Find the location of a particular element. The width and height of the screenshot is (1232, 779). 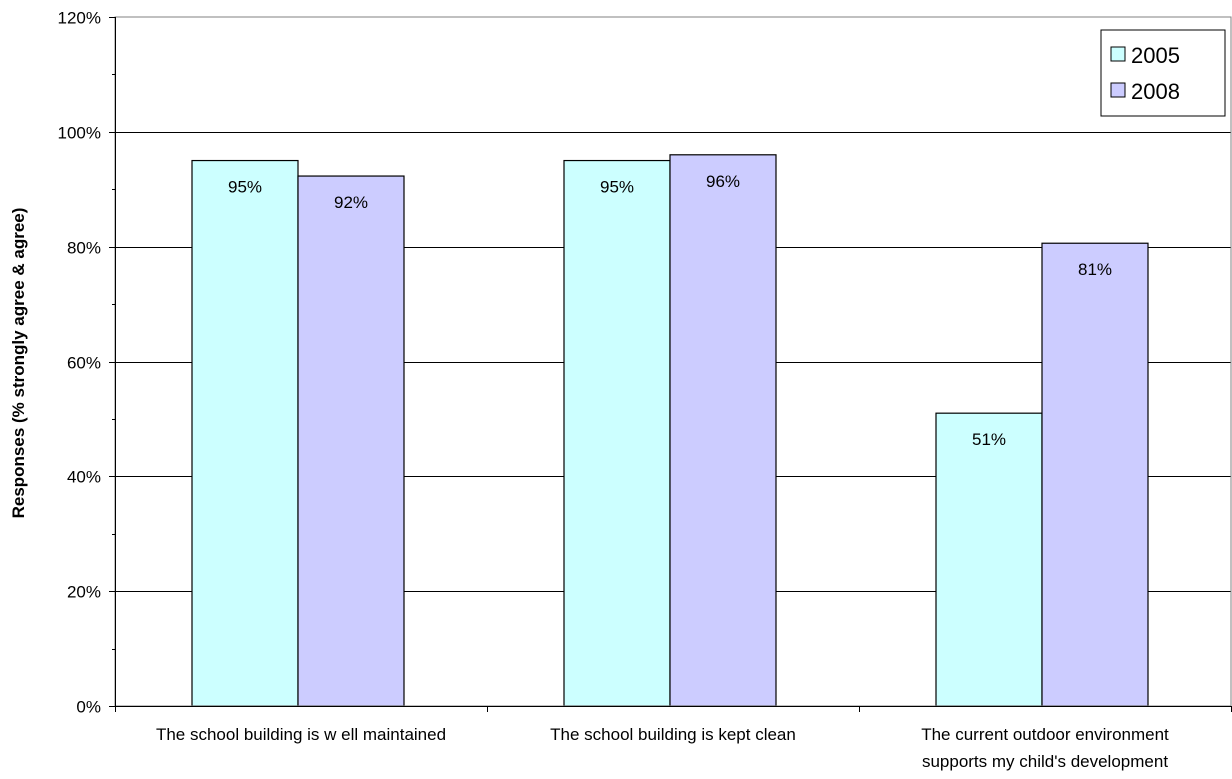

y-tick-label: 100% is located at coordinates (79, 133).